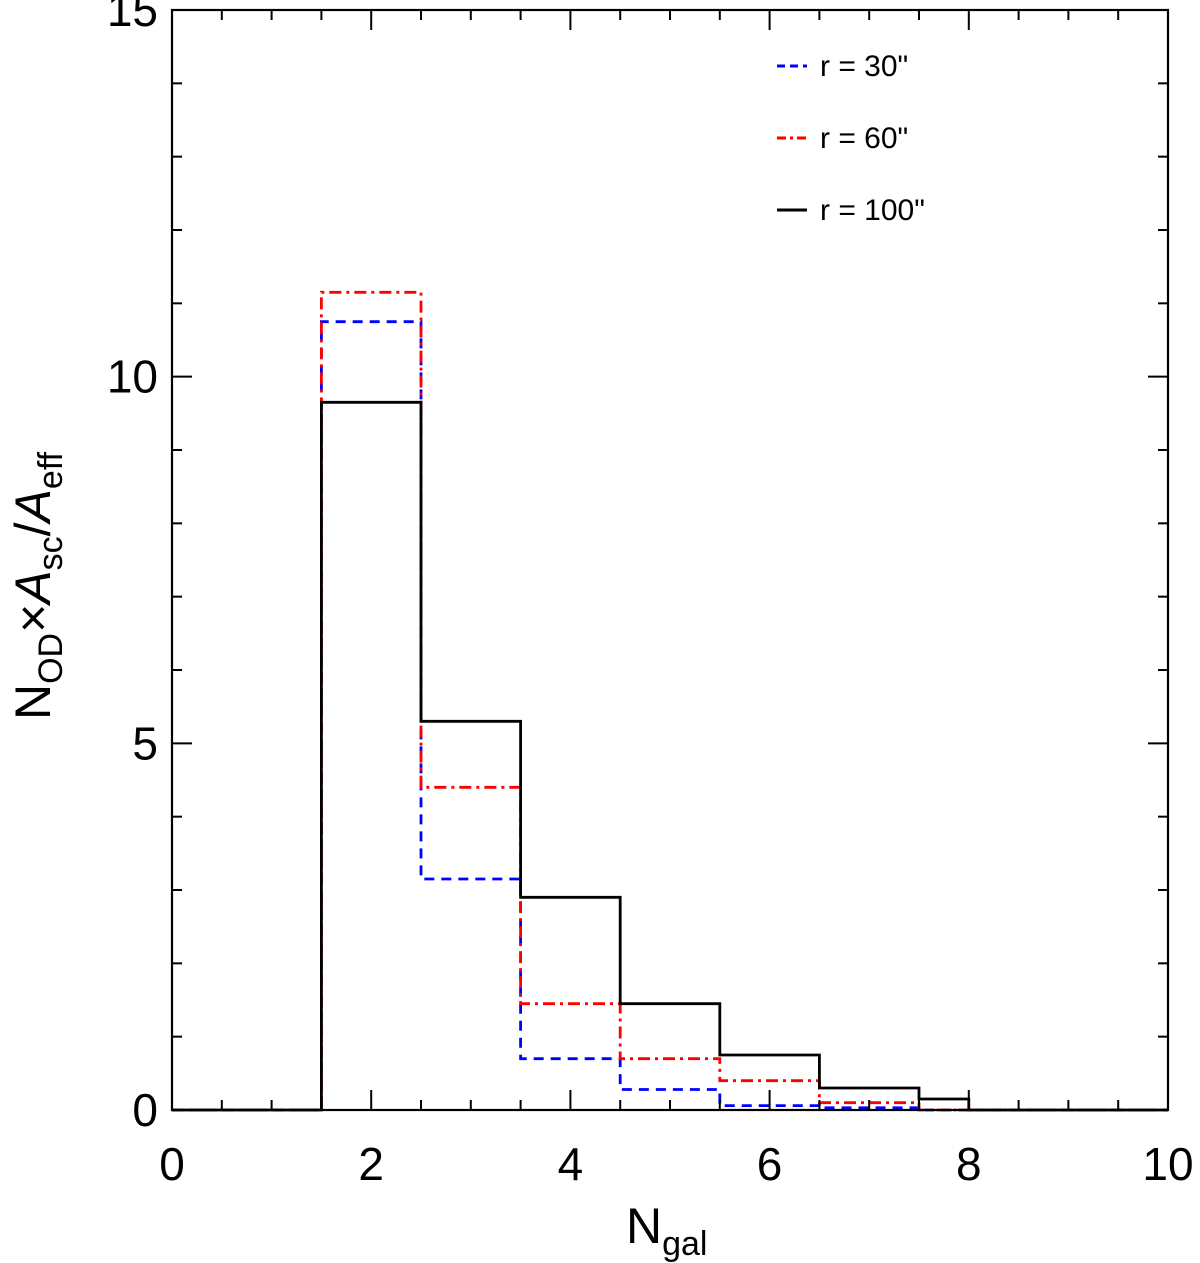 This screenshot has width=1200, height=1263. Describe the element at coordinates (33, 702) in the screenshot. I see `y-axis-title-n: N` at that location.